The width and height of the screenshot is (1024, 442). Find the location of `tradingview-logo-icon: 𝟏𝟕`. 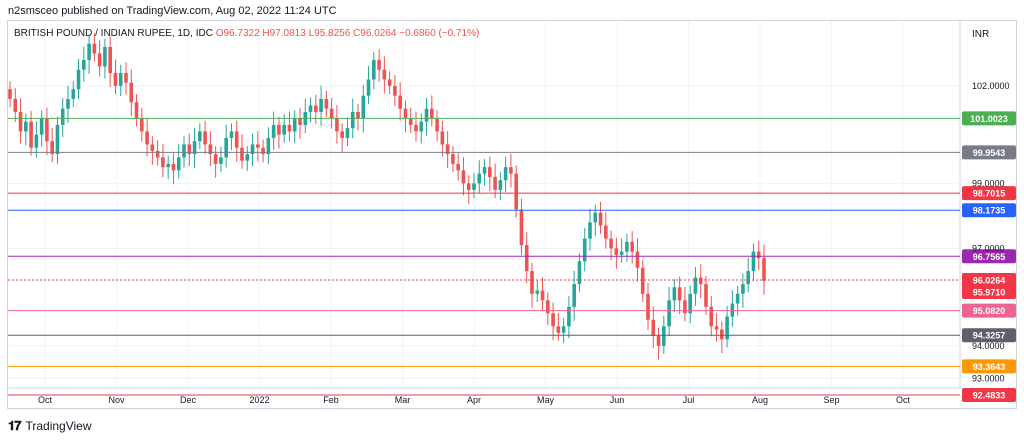

tradingview-logo-icon: 𝟏𝟕 is located at coordinates (15, 425).